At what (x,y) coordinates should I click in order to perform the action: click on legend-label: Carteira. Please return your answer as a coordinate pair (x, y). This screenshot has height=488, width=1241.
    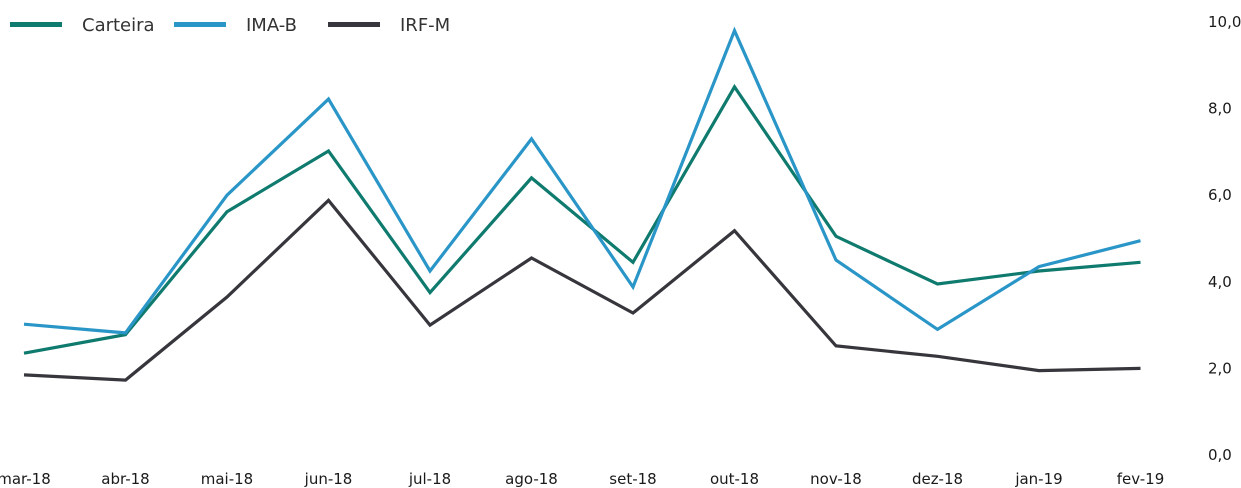
    Looking at the image, I should click on (118, 25).